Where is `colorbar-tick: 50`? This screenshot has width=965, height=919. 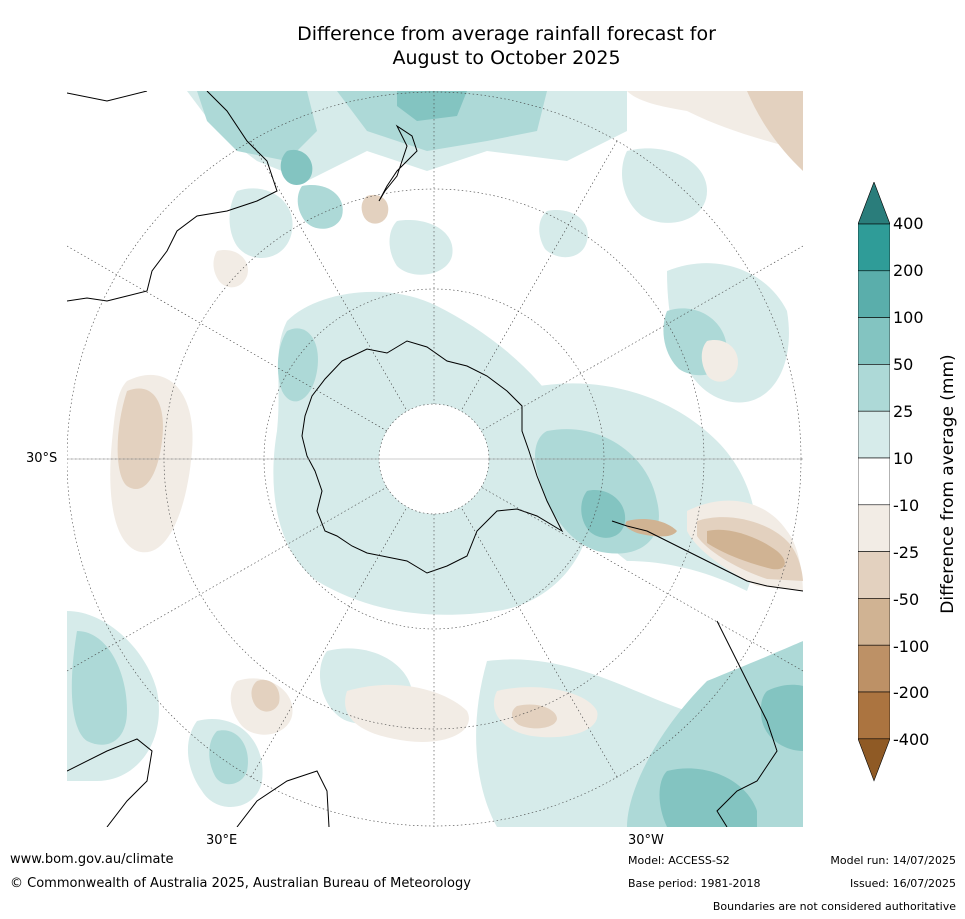 colorbar-tick: 50 is located at coordinates (903, 364).